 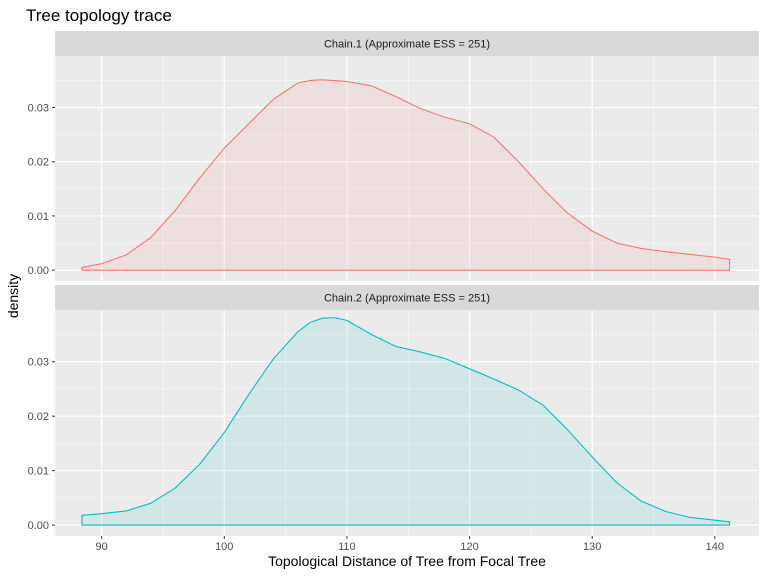 What do you see at coordinates (41, 444) in the screenshot?
I see `y-axis-chain-2: 0.00 0.01 0.02 0.03` at bounding box center [41, 444].